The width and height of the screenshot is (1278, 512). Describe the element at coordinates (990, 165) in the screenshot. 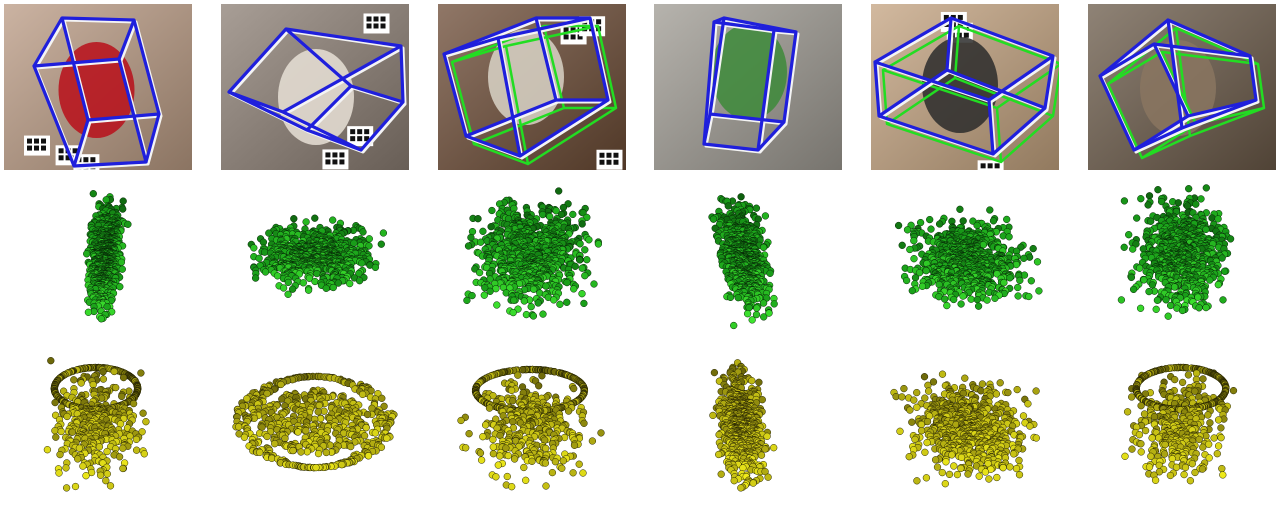

I see `fiducial-tag` at that location.